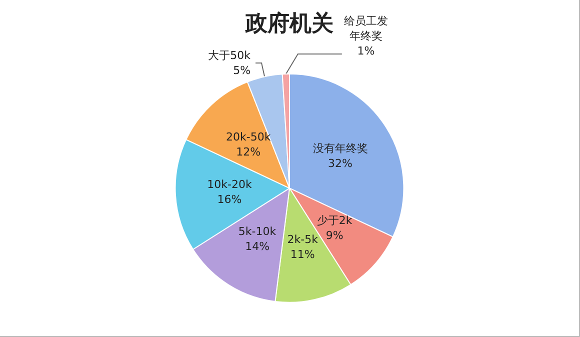 The width and height of the screenshot is (580, 337). Describe the element at coordinates (229, 199) in the screenshot. I see `data-label: 16%` at that location.